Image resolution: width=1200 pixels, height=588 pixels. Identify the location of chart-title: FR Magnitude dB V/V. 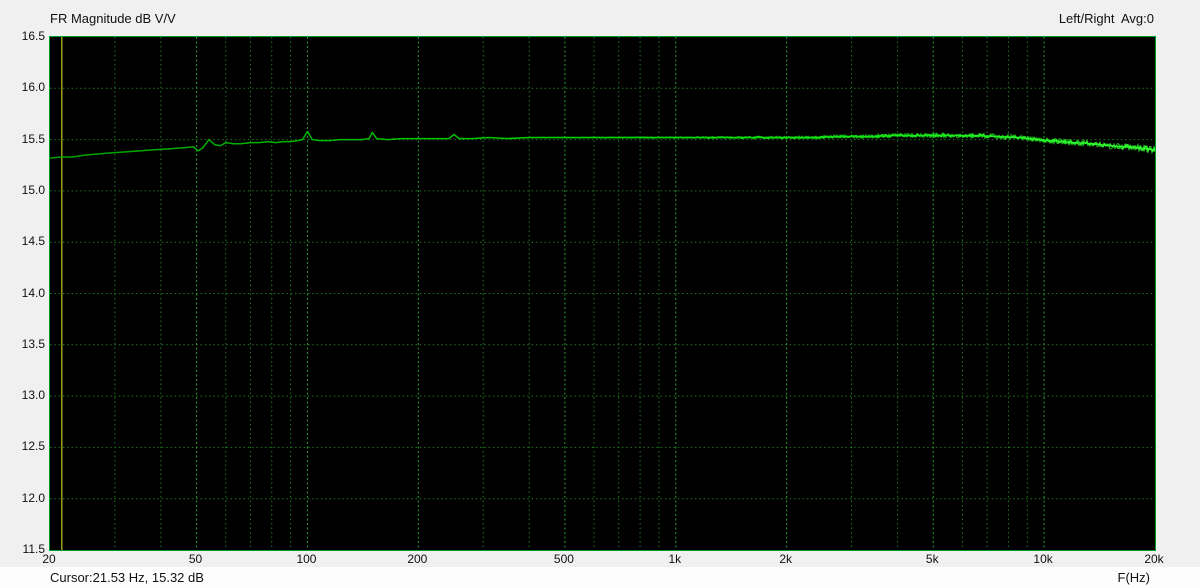
(113, 18).